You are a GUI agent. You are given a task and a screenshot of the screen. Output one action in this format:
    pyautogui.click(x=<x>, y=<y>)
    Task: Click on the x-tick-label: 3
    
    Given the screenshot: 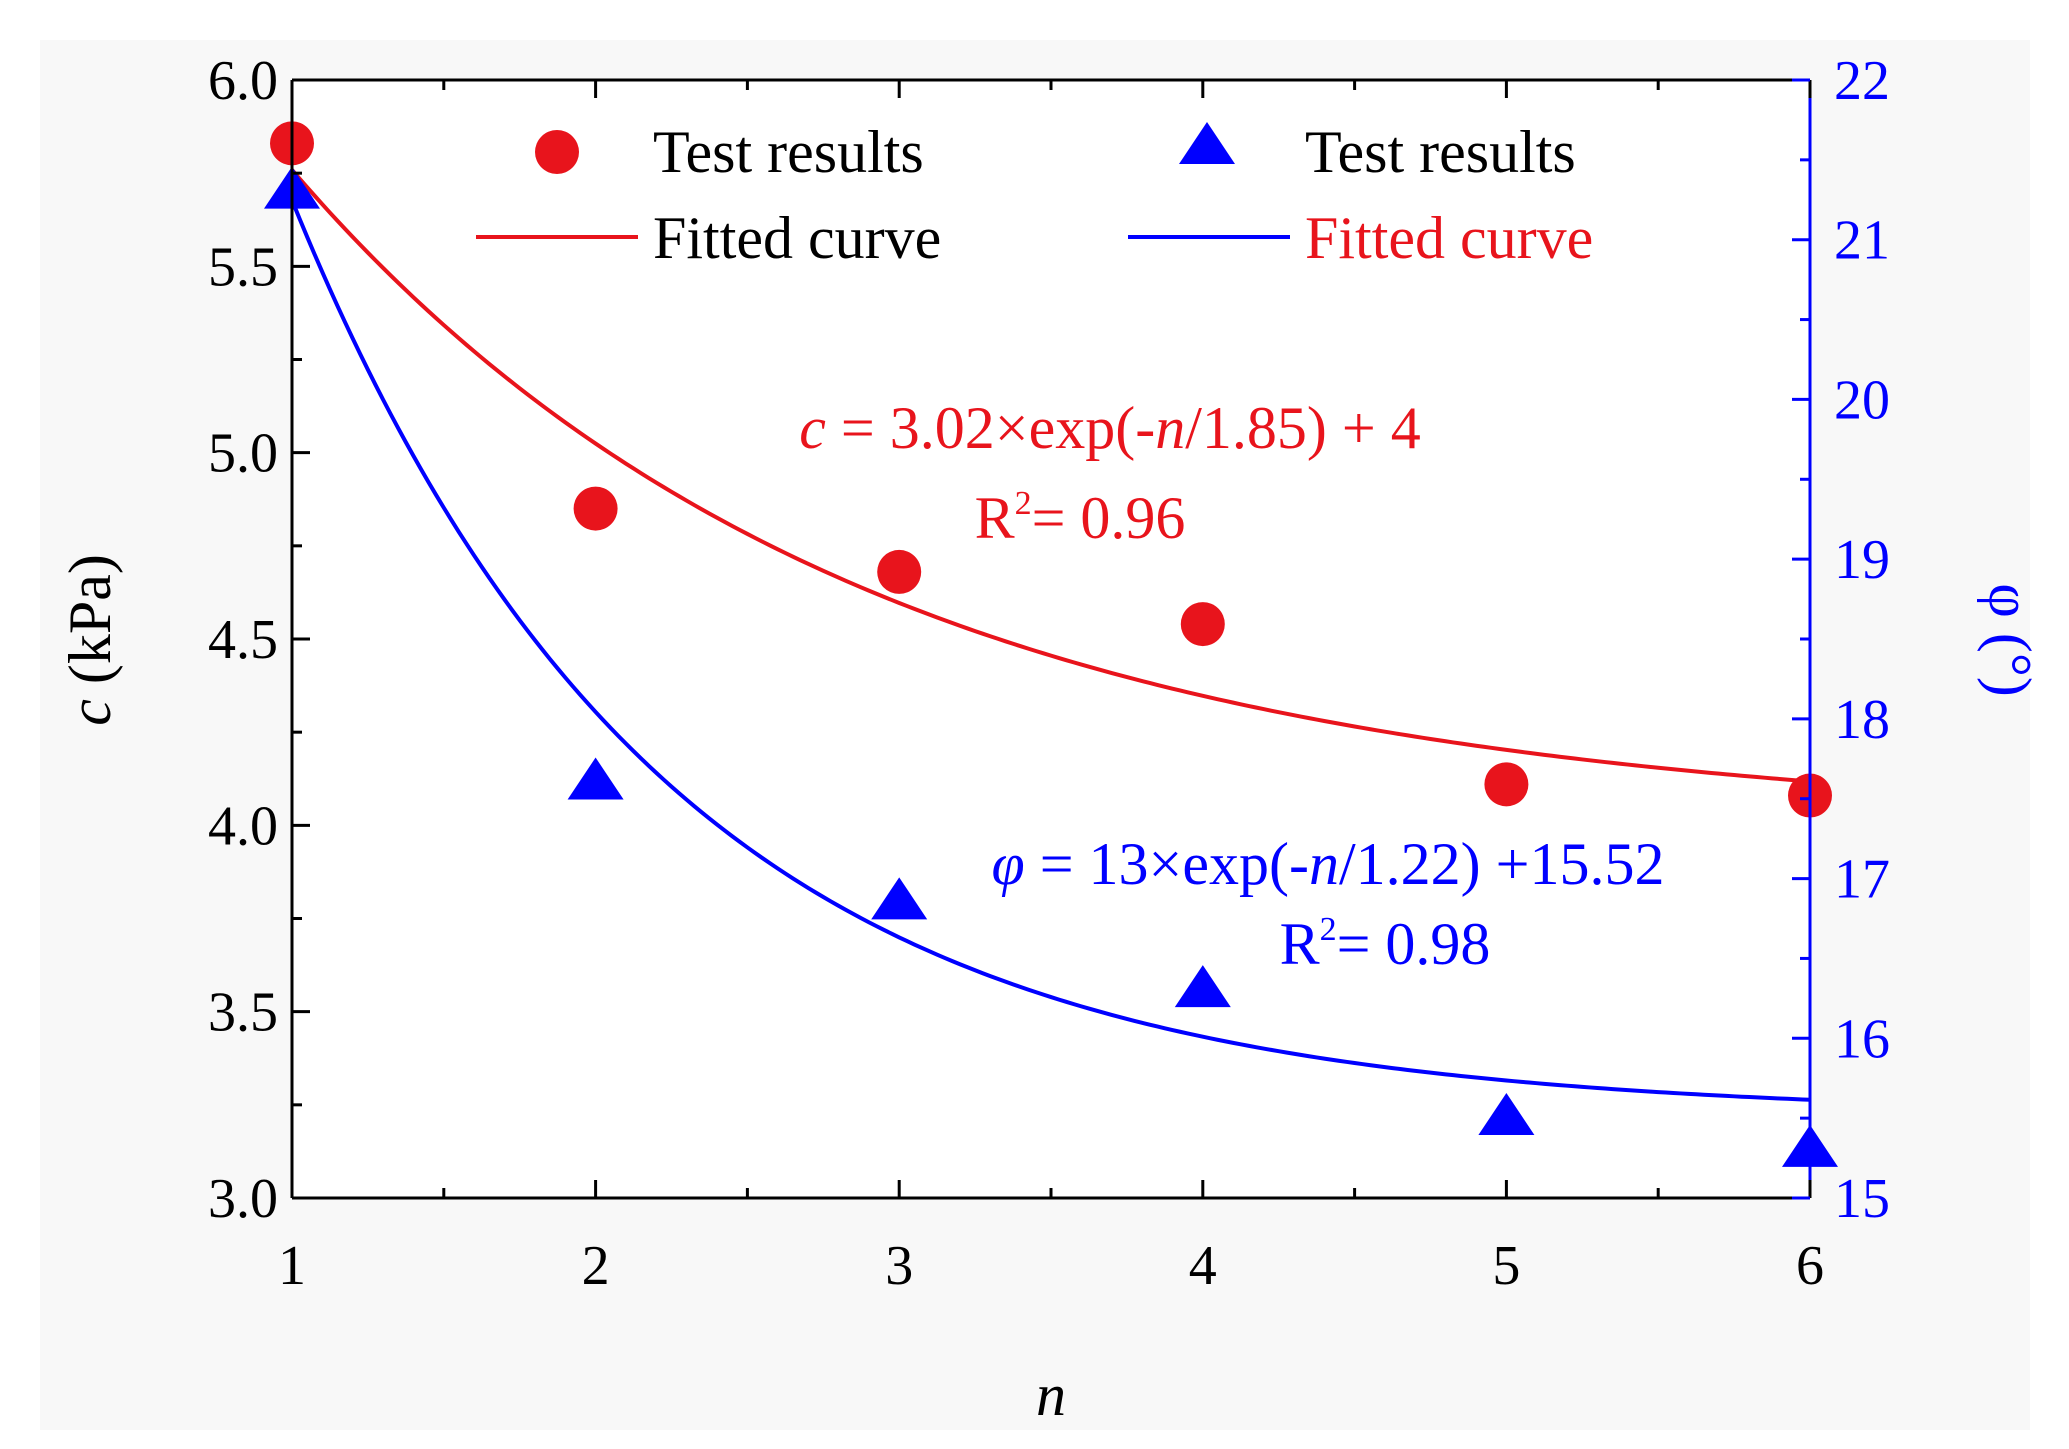 What is the action you would take?
    pyautogui.click(x=899, y=1266)
    